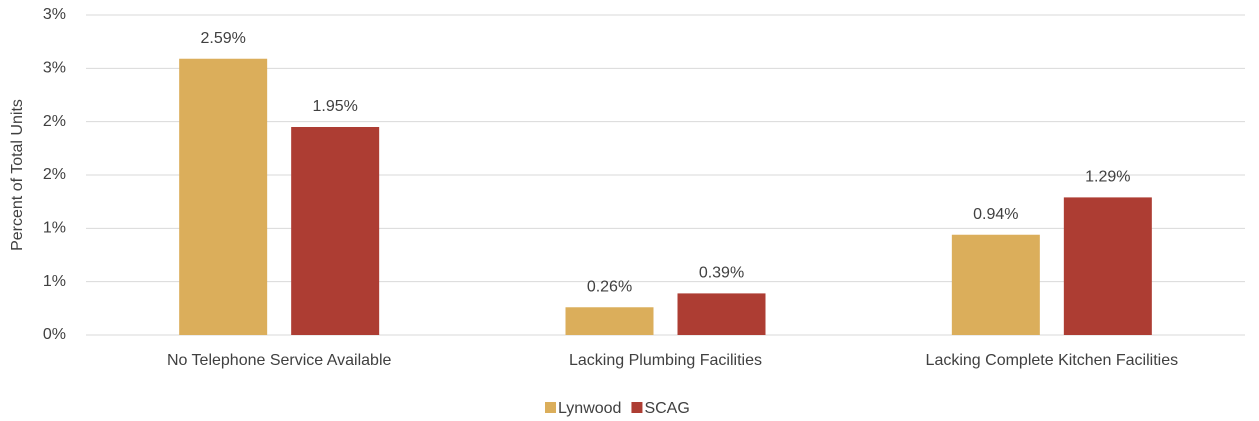 Image resolution: width=1259 pixels, height=421 pixels. Describe the element at coordinates (609, 286) in the screenshot. I see `data-label: 0.26%` at that location.